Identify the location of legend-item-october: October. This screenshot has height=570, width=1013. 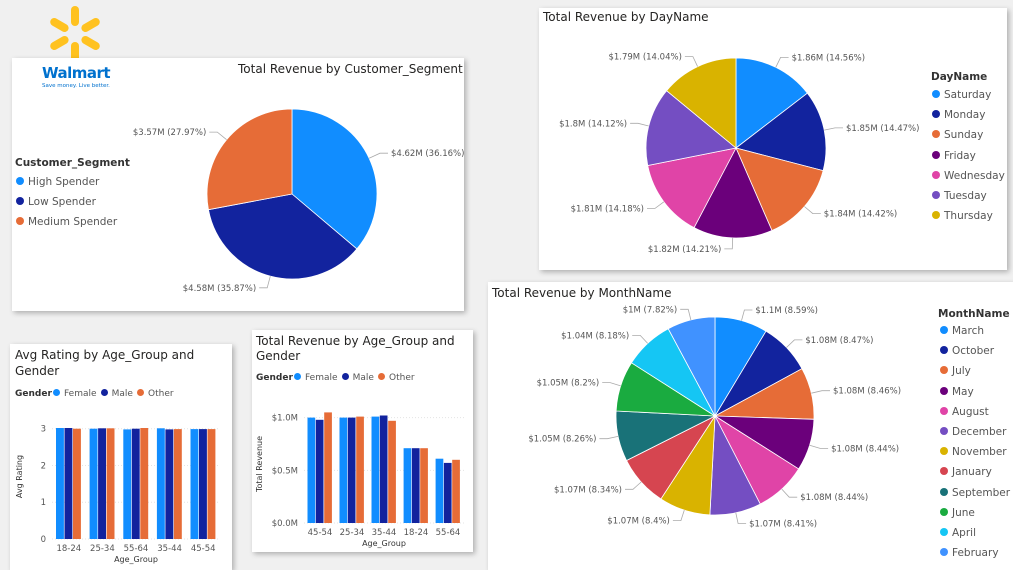
(967, 351).